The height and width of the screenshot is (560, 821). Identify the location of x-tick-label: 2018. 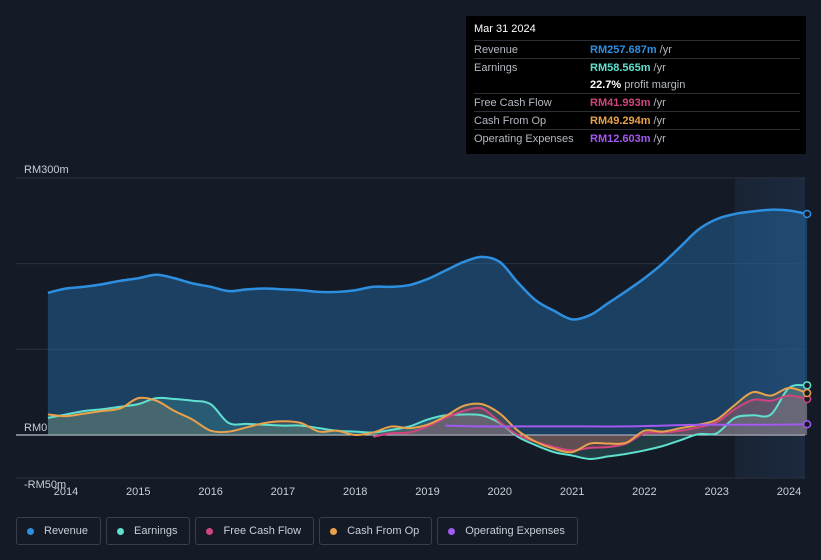
(355, 492).